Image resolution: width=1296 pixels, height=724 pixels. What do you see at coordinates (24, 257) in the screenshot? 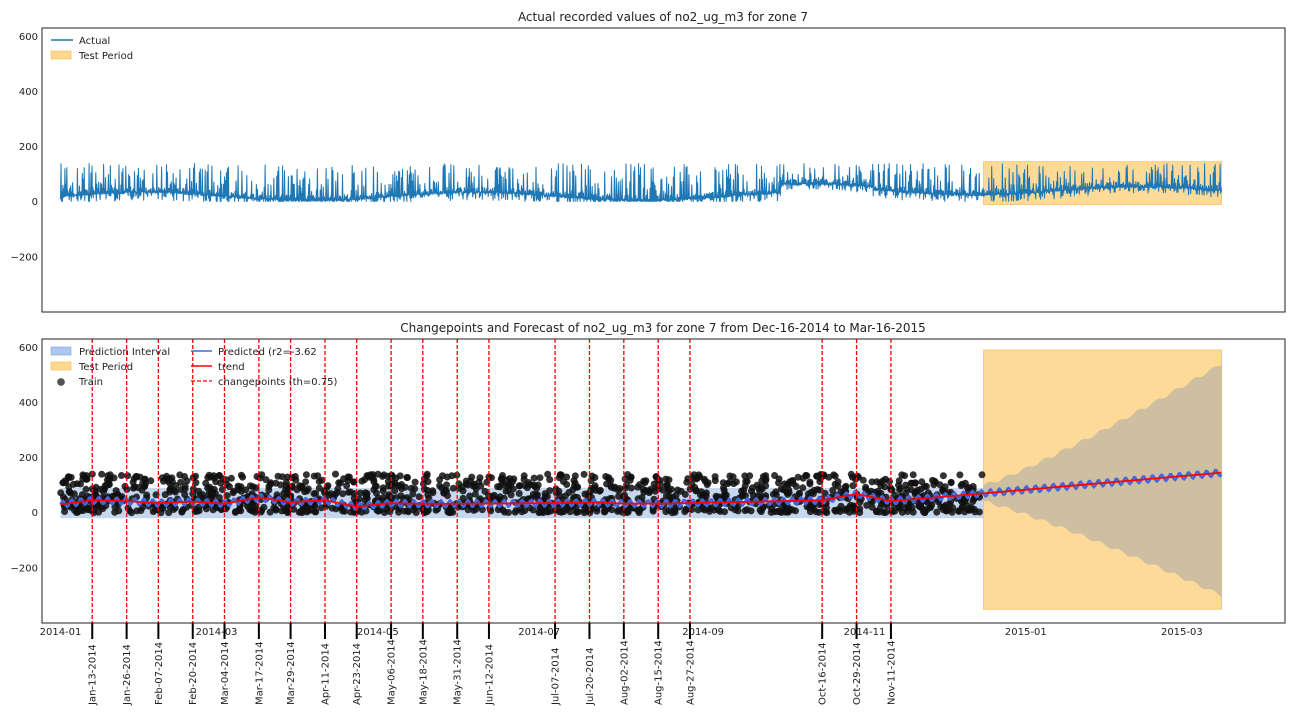
I see `y-tick-label: −200` at bounding box center [24, 257].